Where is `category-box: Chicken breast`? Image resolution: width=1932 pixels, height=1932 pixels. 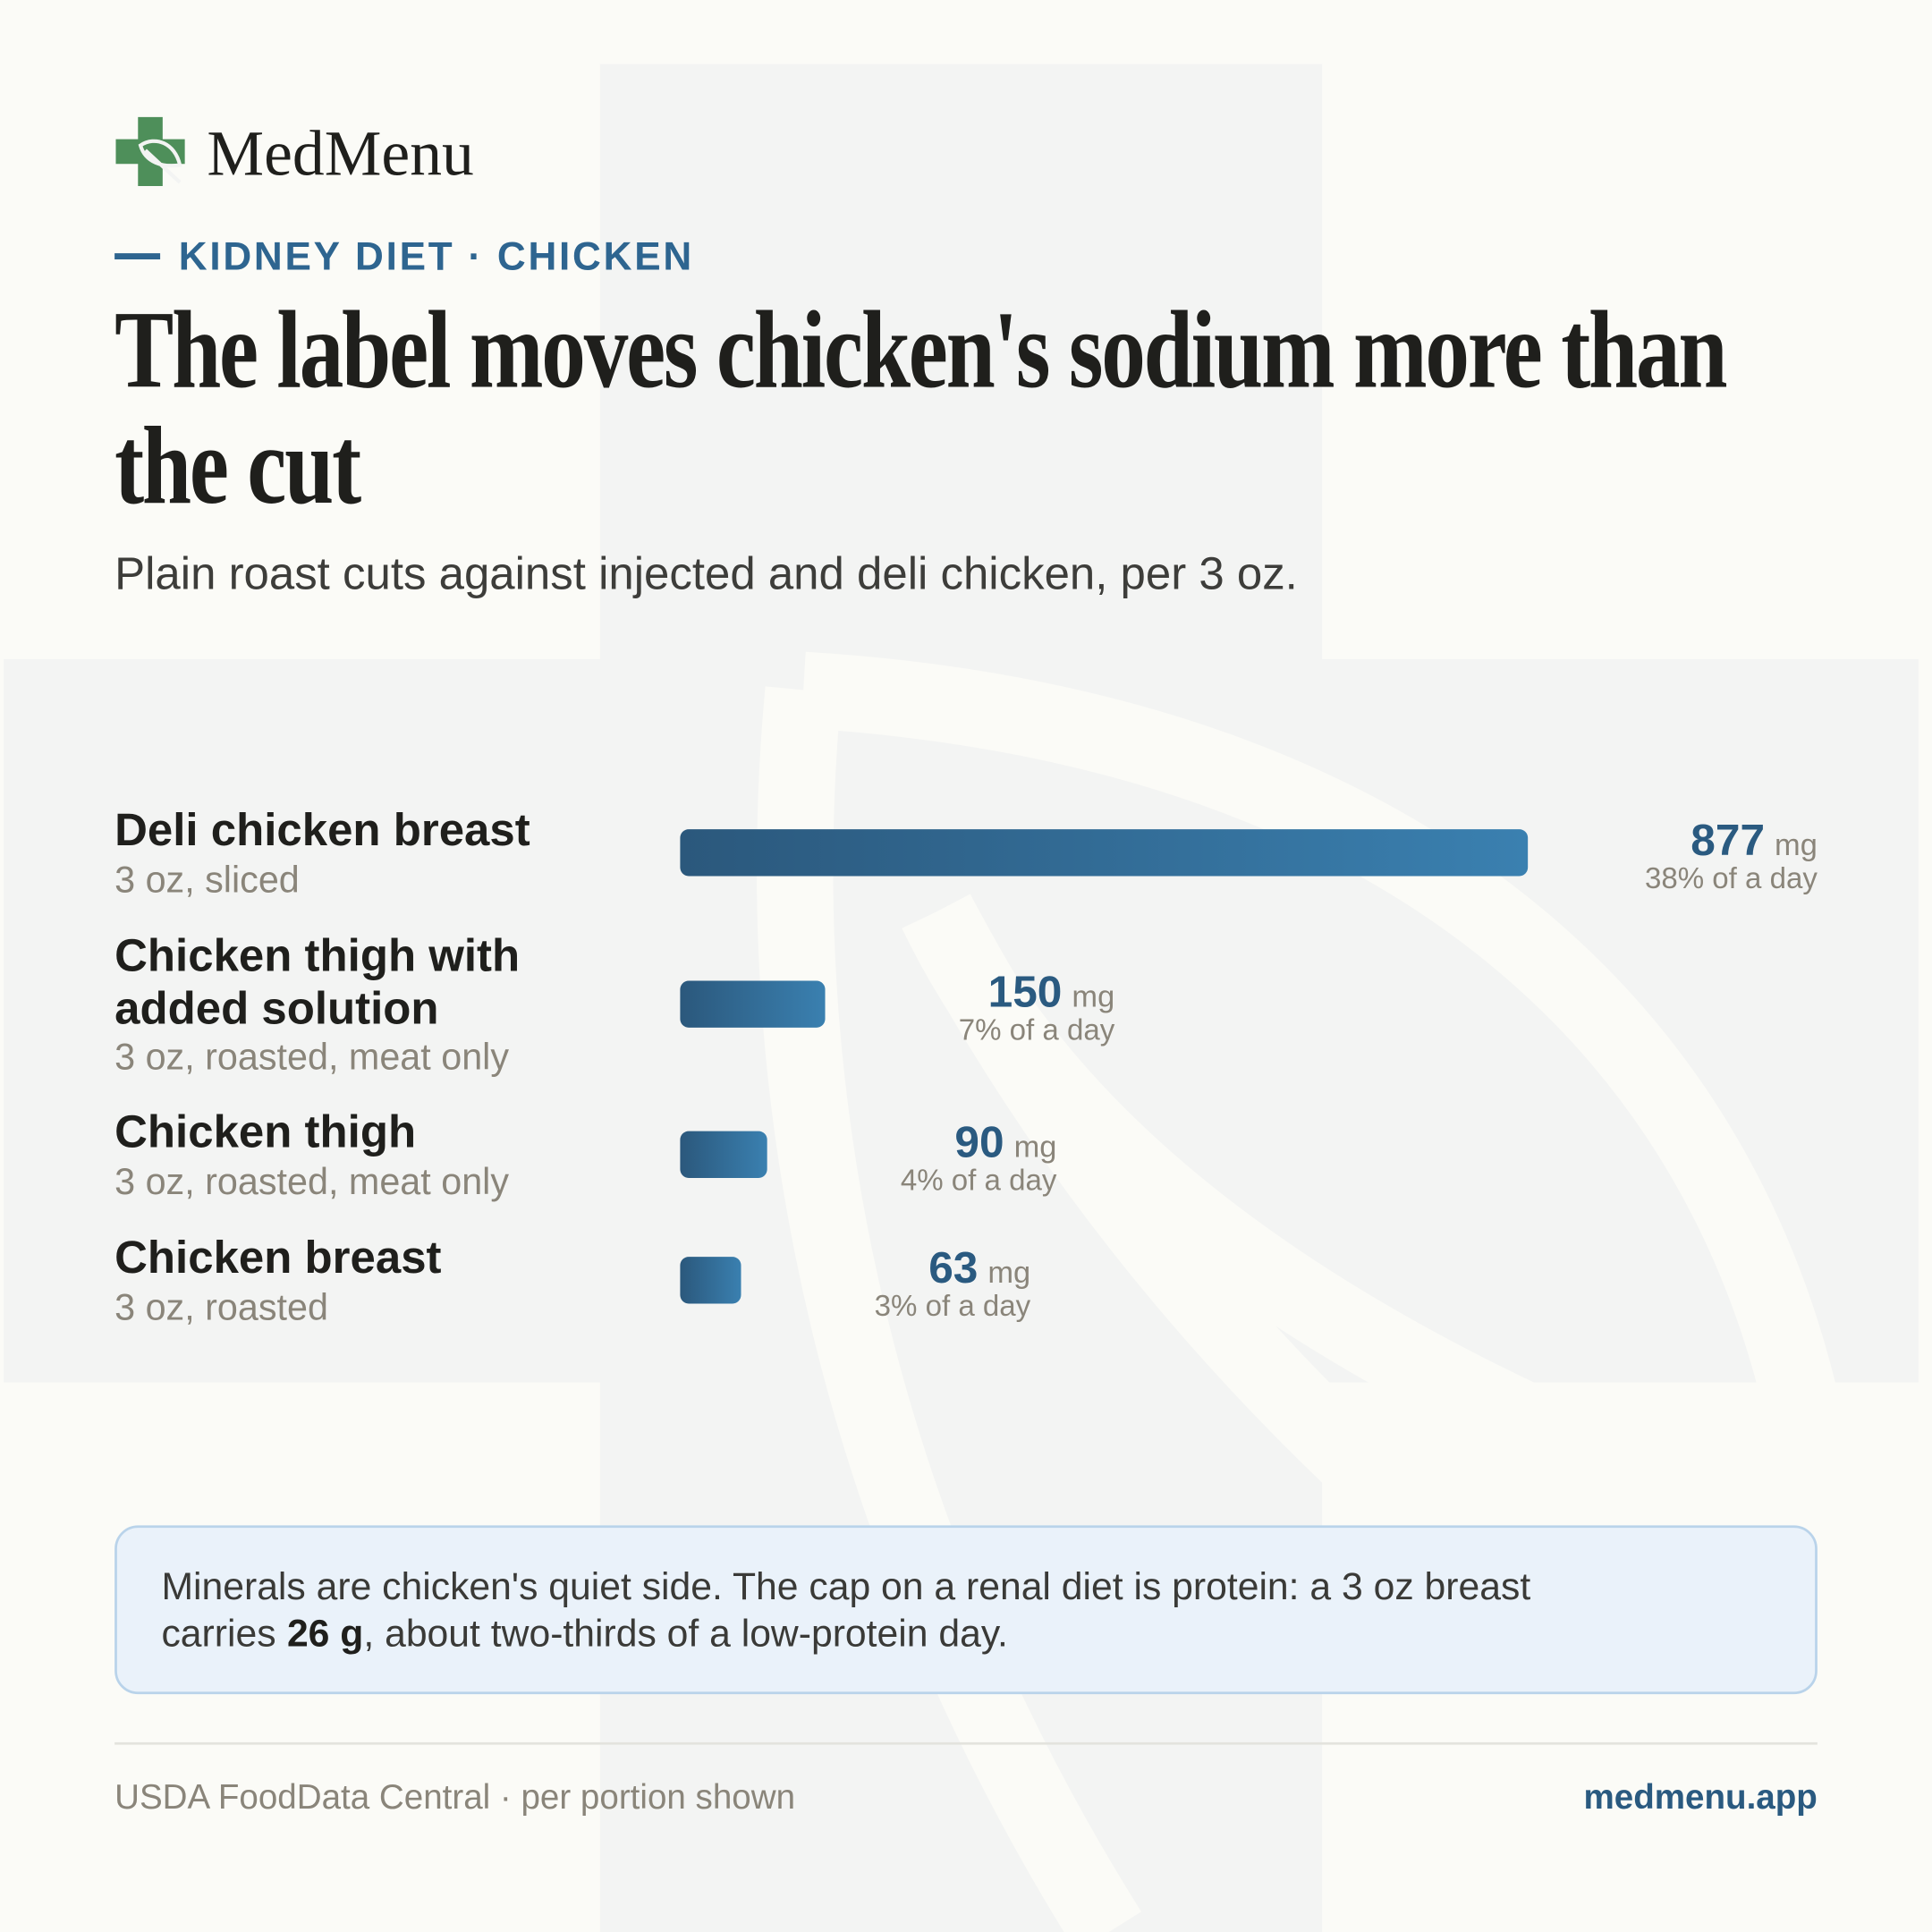 category-box: Chicken breast is located at coordinates (278, 1258).